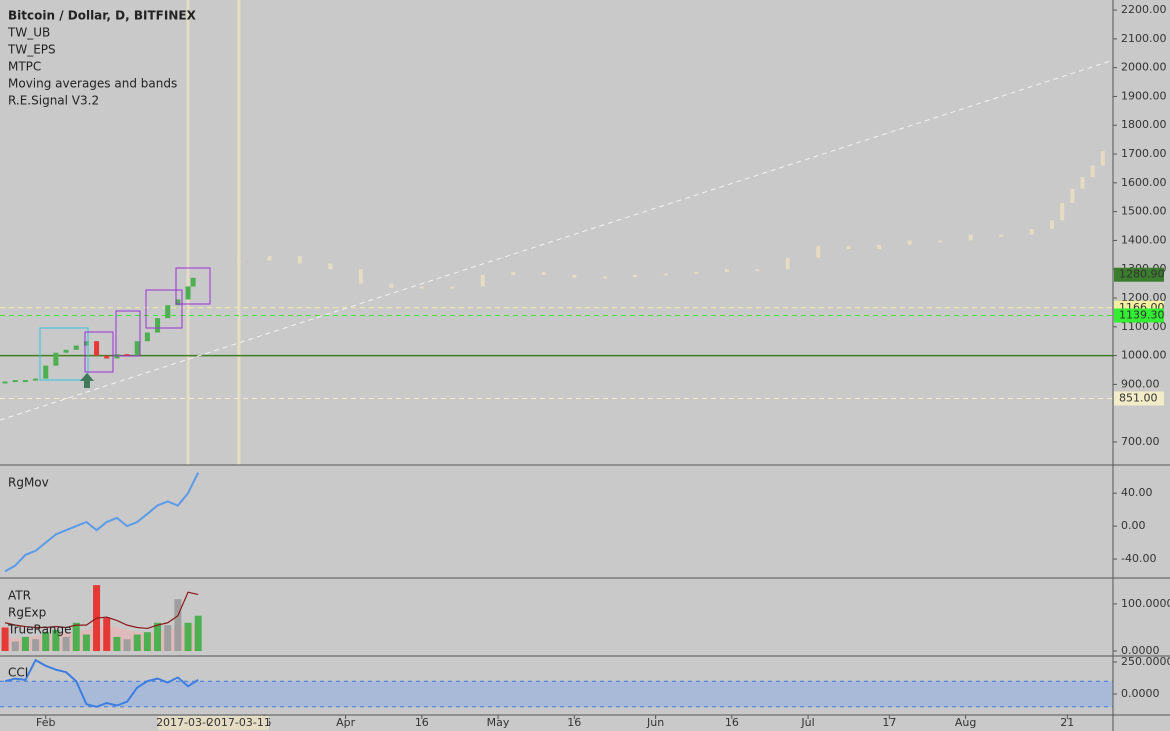 Image resolution: width=1170 pixels, height=731 pixels. What do you see at coordinates (102, 16) in the screenshot?
I see `chart-title: Bitcoin / Dollar, D, BITFINEX` at bounding box center [102, 16].